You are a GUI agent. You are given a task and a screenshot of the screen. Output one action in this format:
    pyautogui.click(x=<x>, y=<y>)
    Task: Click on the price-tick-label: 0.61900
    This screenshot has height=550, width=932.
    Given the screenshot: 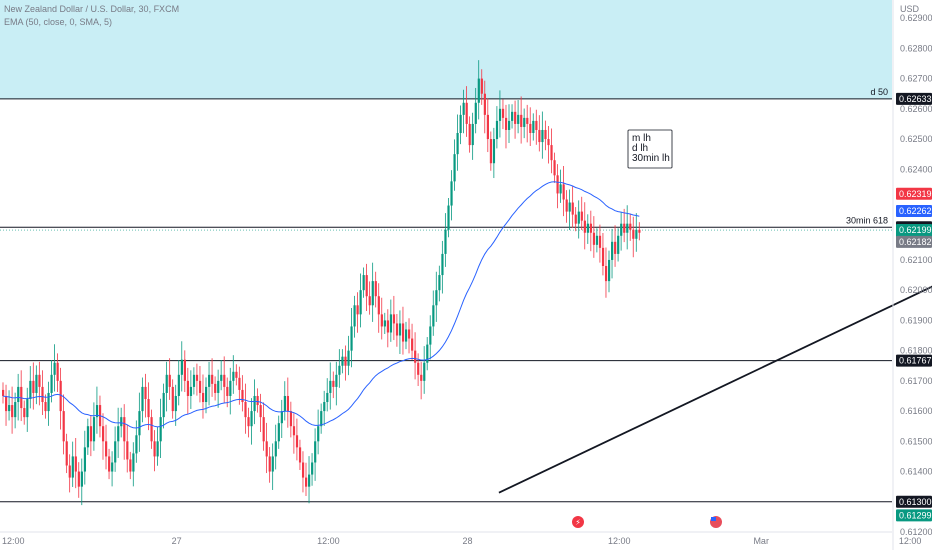 What is the action you would take?
    pyautogui.click(x=916, y=320)
    